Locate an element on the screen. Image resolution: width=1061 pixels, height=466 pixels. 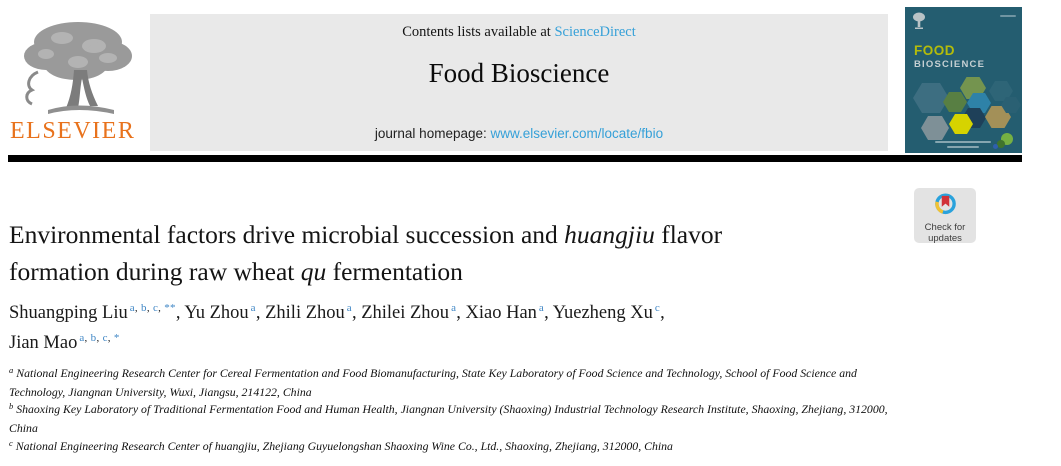
journal-title: Food Bioscience is located at coordinates (519, 73).